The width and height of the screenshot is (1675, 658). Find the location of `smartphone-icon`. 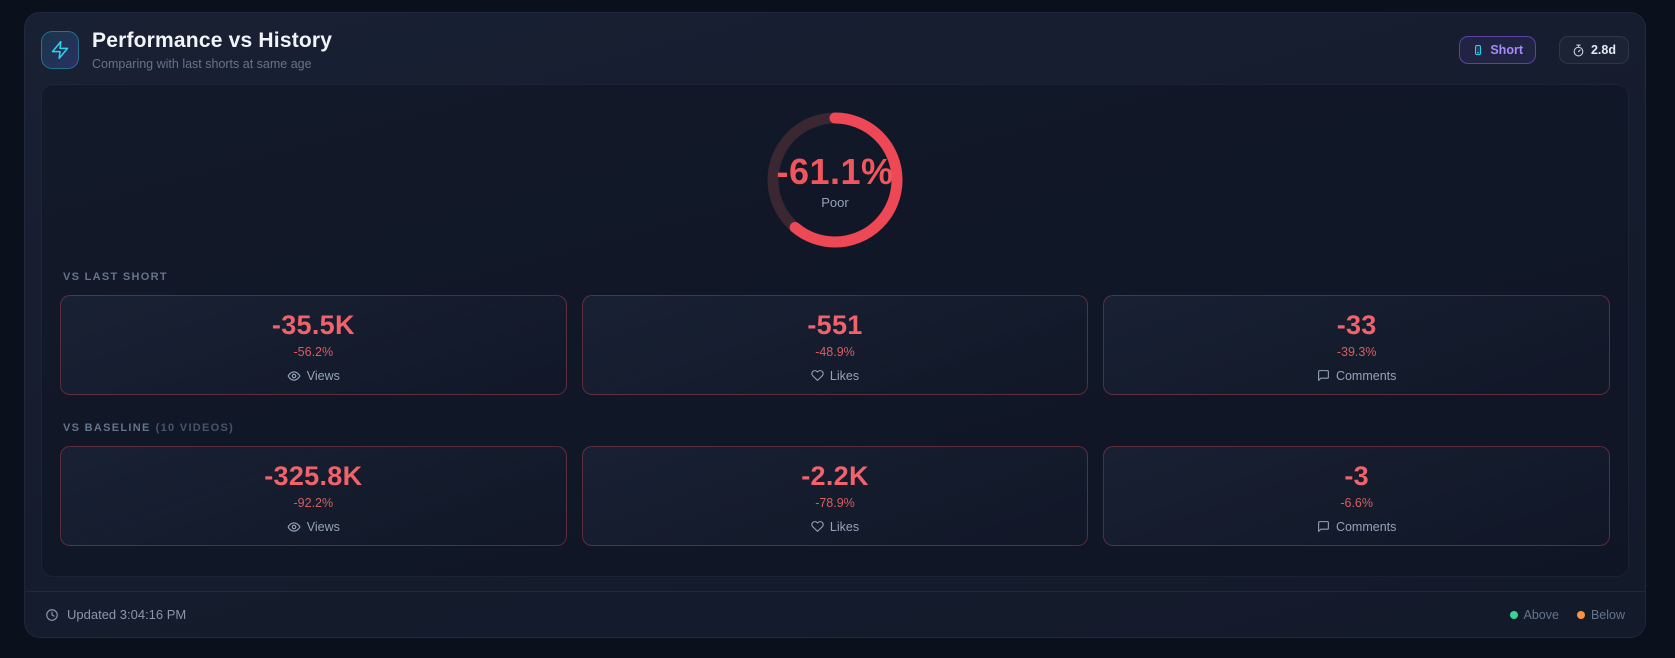

smartphone-icon is located at coordinates (1478, 50).